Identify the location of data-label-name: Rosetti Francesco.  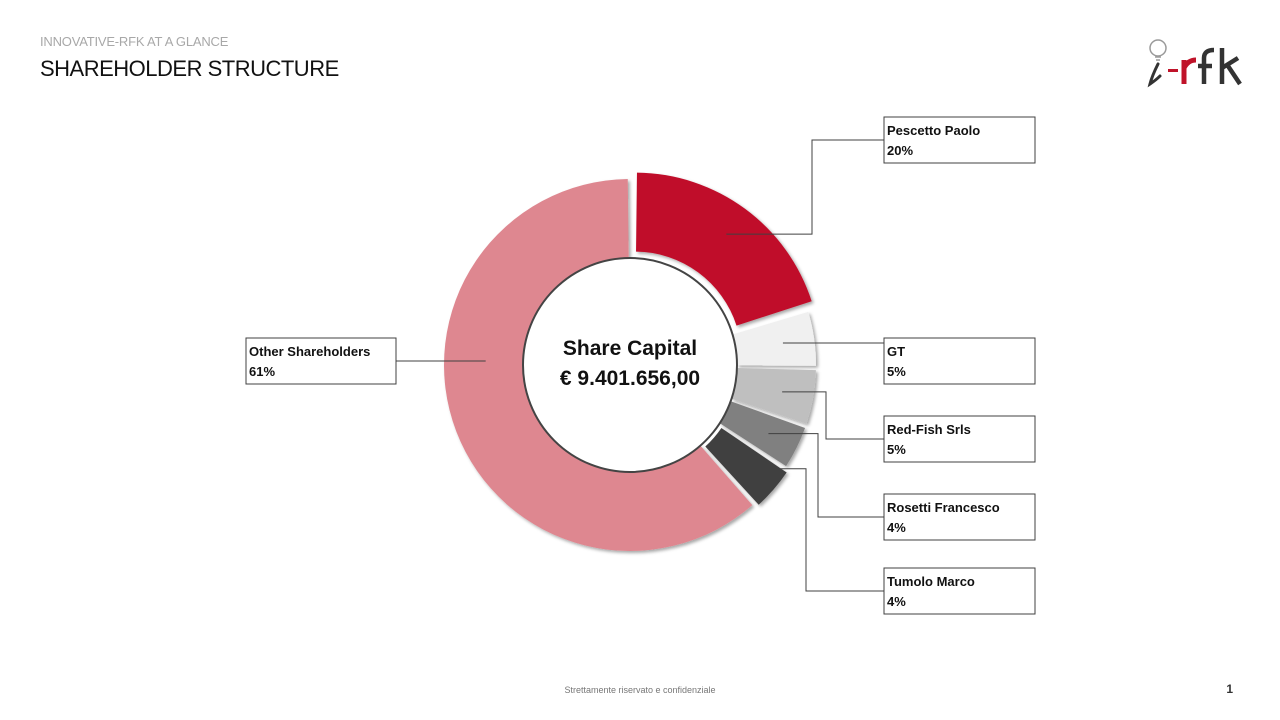
(943, 507).